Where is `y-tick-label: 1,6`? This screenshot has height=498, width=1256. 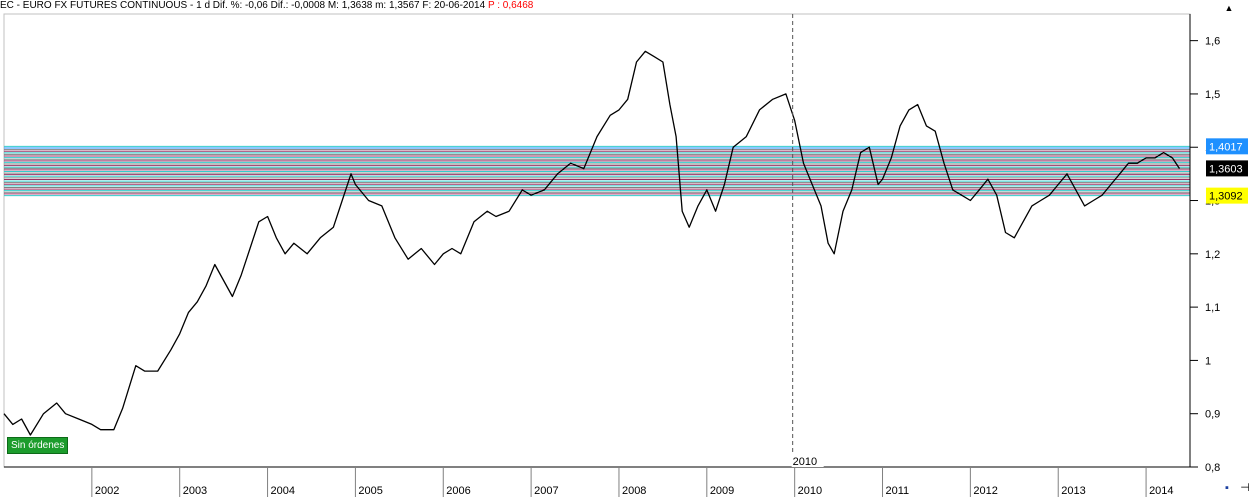
y-tick-label: 1,6 is located at coordinates (1212, 42).